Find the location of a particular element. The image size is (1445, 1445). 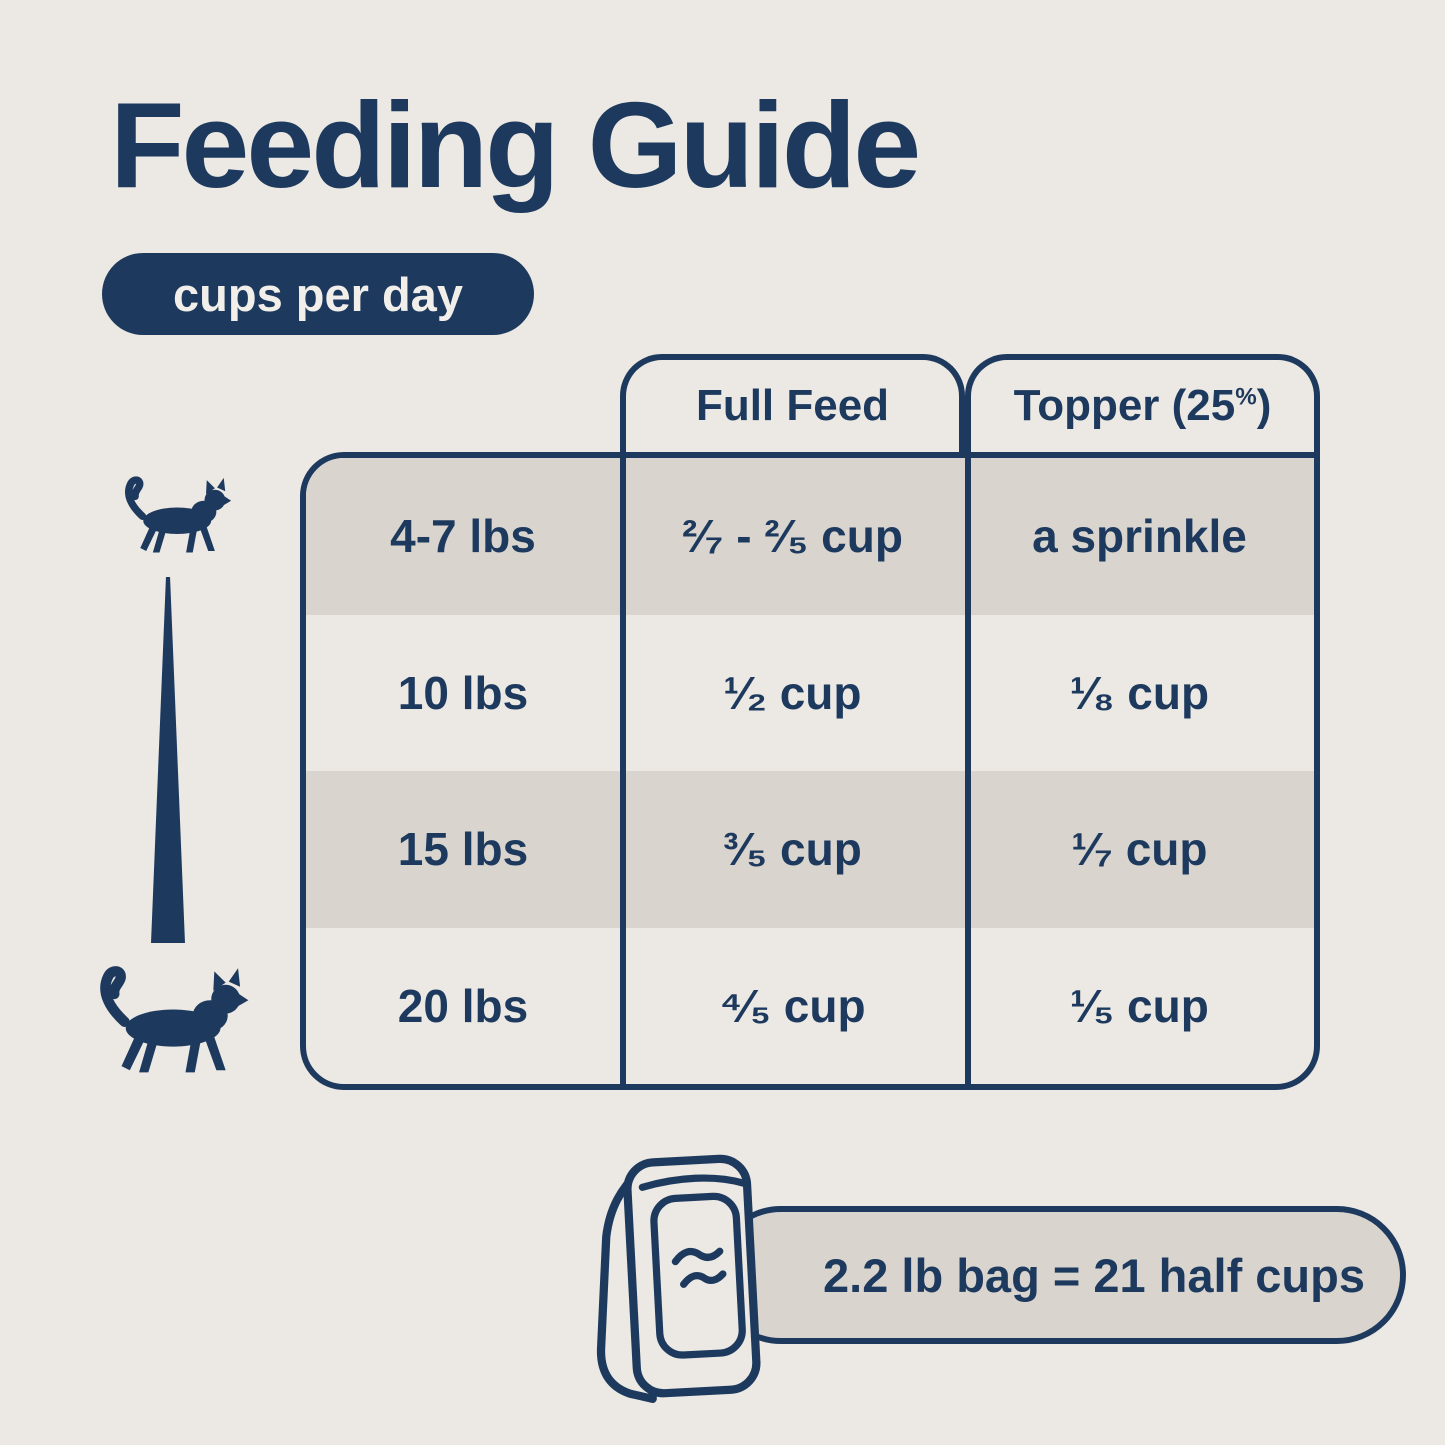

cups-per-day-label: cups per day is located at coordinates (318, 294).